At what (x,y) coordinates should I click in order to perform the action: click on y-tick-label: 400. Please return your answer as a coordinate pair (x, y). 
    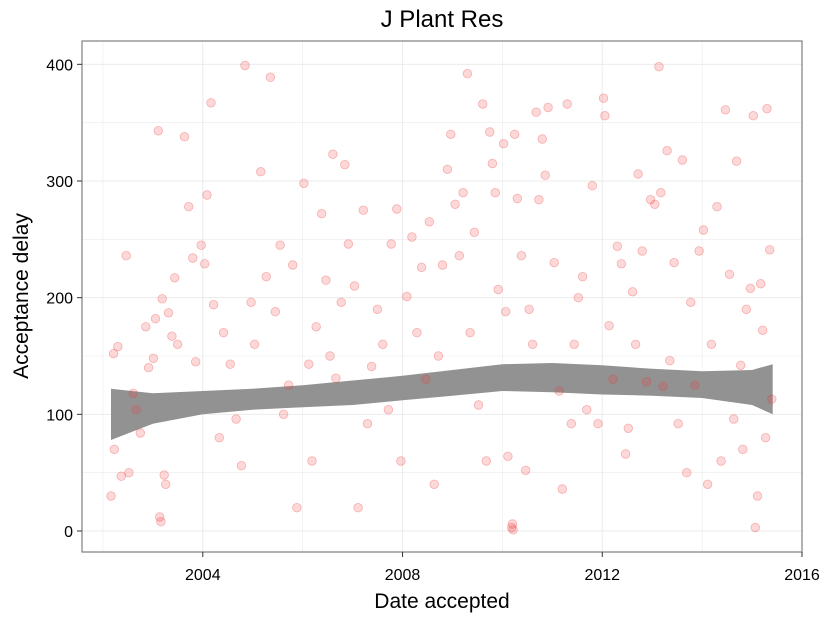
    Looking at the image, I should click on (59, 65).